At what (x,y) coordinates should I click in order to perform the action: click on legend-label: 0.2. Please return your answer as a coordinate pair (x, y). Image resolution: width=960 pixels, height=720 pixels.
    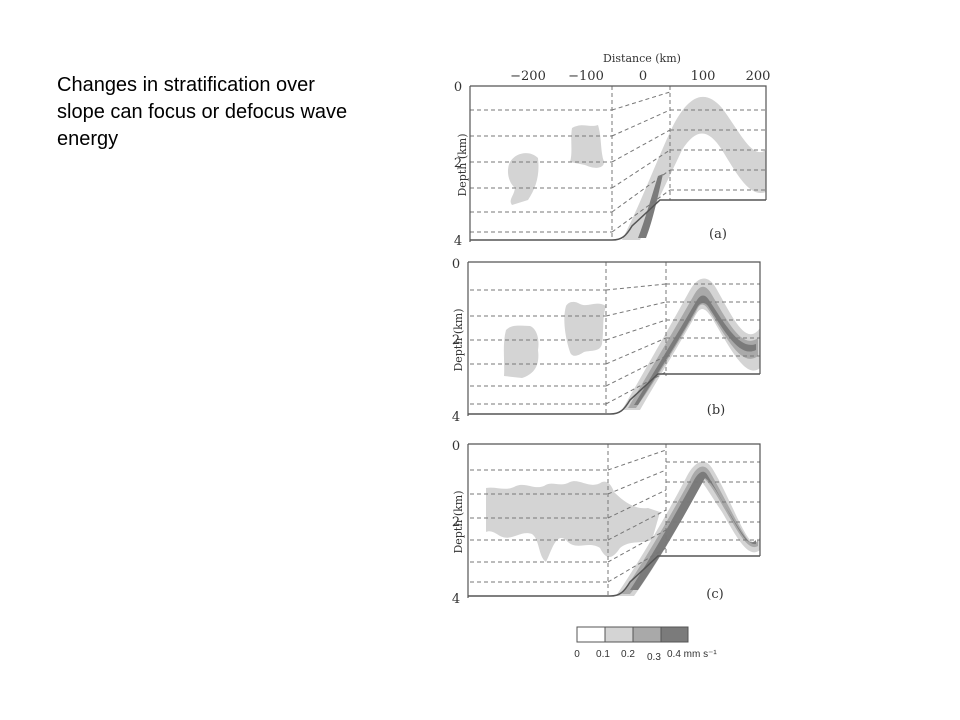
    Looking at the image, I should click on (628, 654).